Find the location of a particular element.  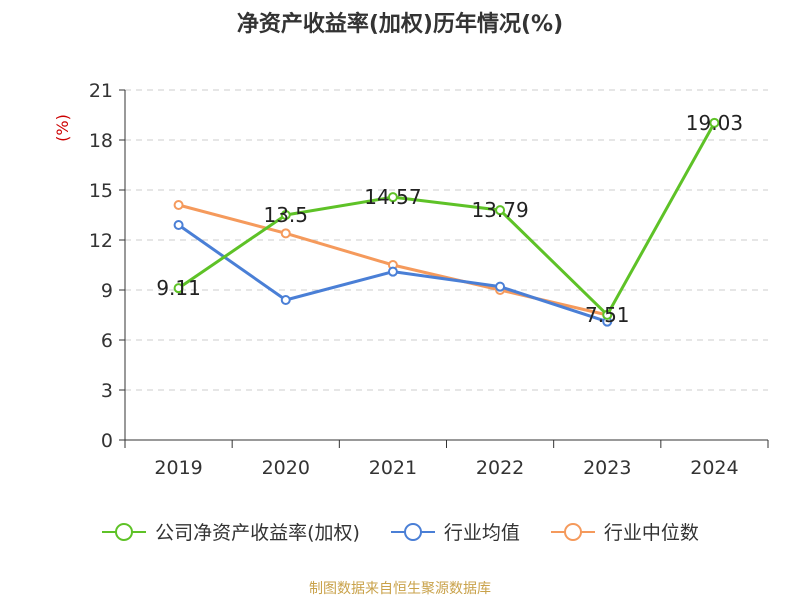

legend-label: 公司净资产收益率(加权) is located at coordinates (257, 533).